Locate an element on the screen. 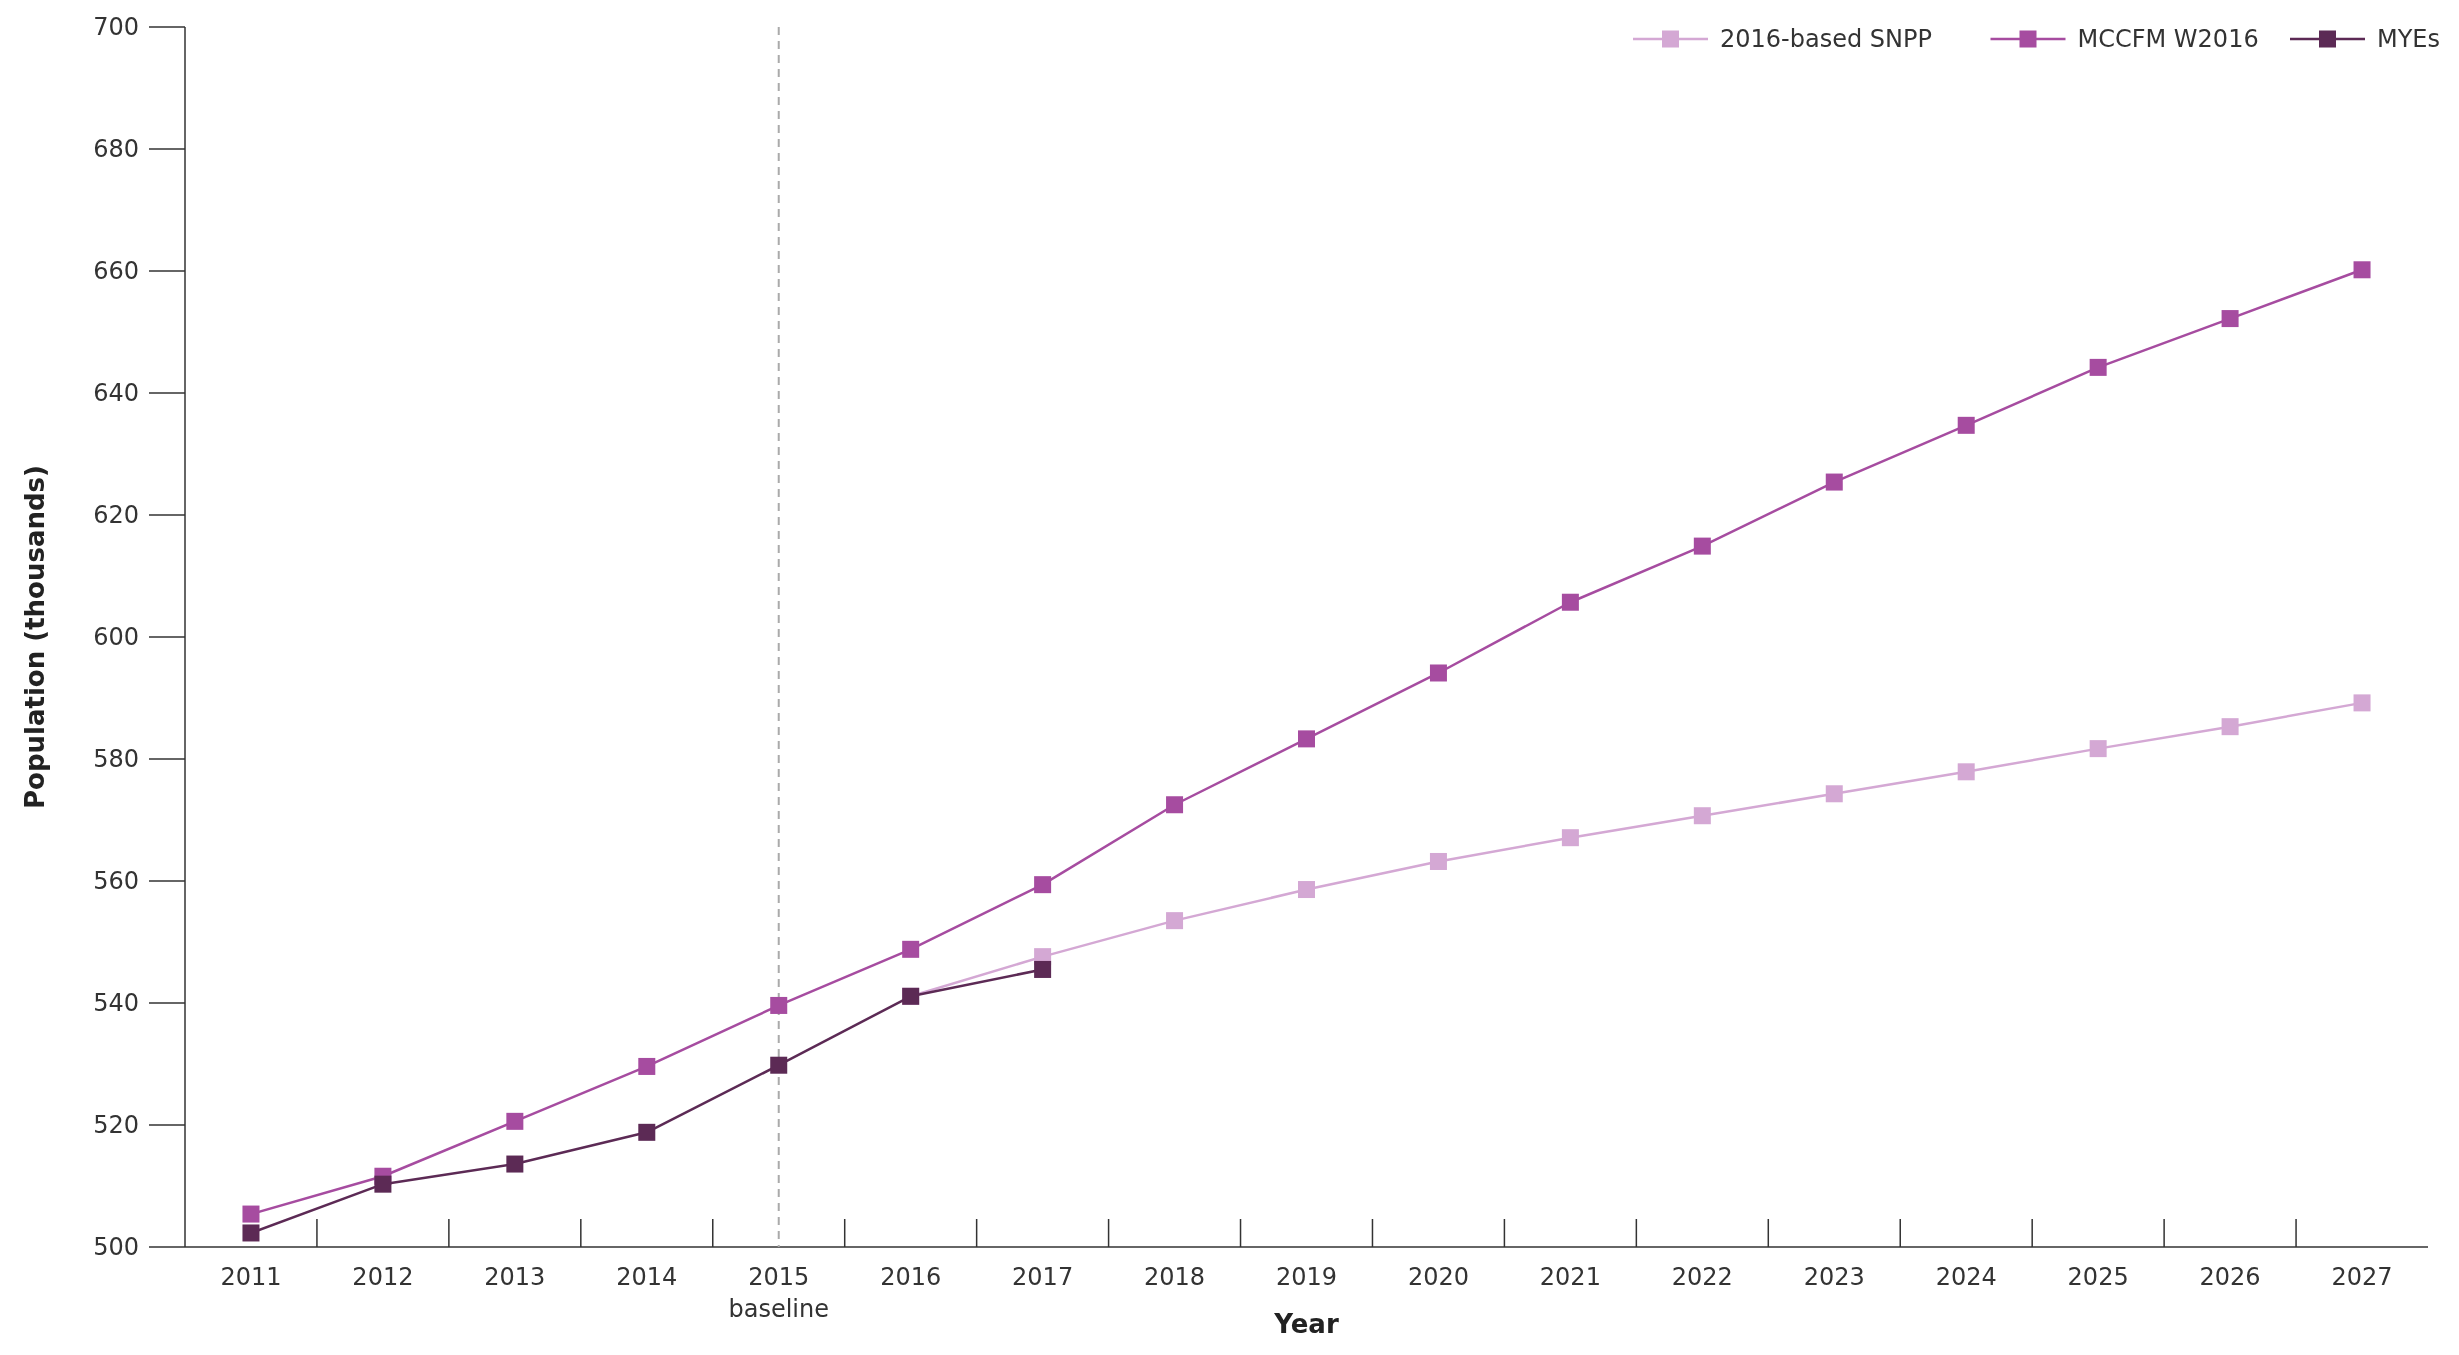 Image resolution: width=2459 pixels, height=1355 pixels. y-tick-label: 520 is located at coordinates (116, 1125).